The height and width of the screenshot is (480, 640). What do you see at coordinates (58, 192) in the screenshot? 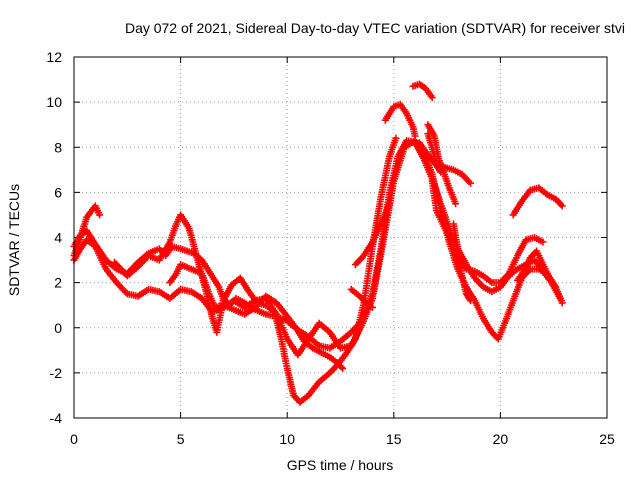
I see `y-tick-label: 6` at bounding box center [58, 192].